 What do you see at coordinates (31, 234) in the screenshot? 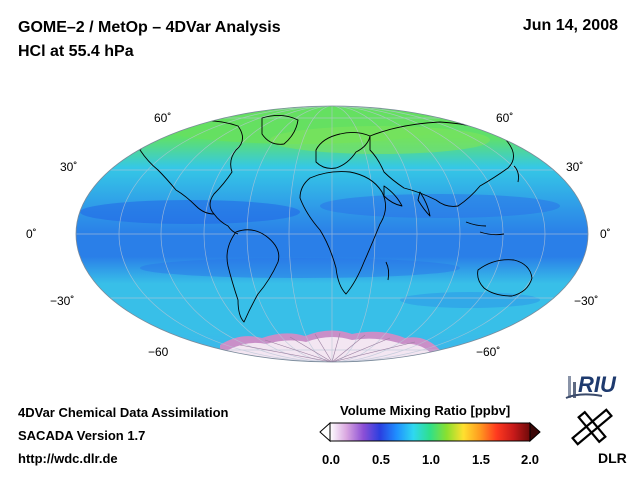
I see `lat-label-left-eq: 0˚` at bounding box center [31, 234].